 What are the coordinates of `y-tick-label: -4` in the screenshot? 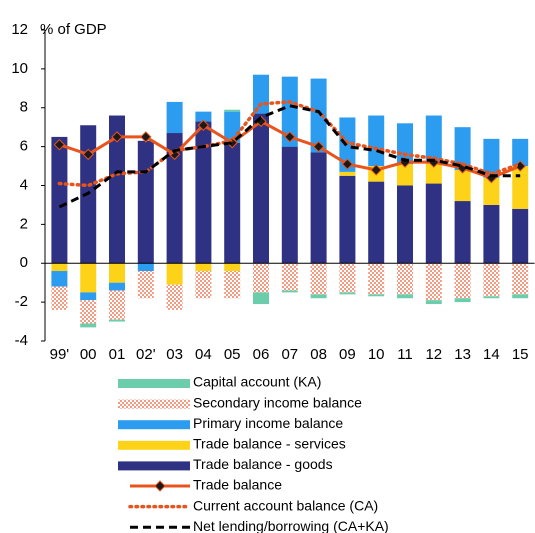 It's located at (21, 340).